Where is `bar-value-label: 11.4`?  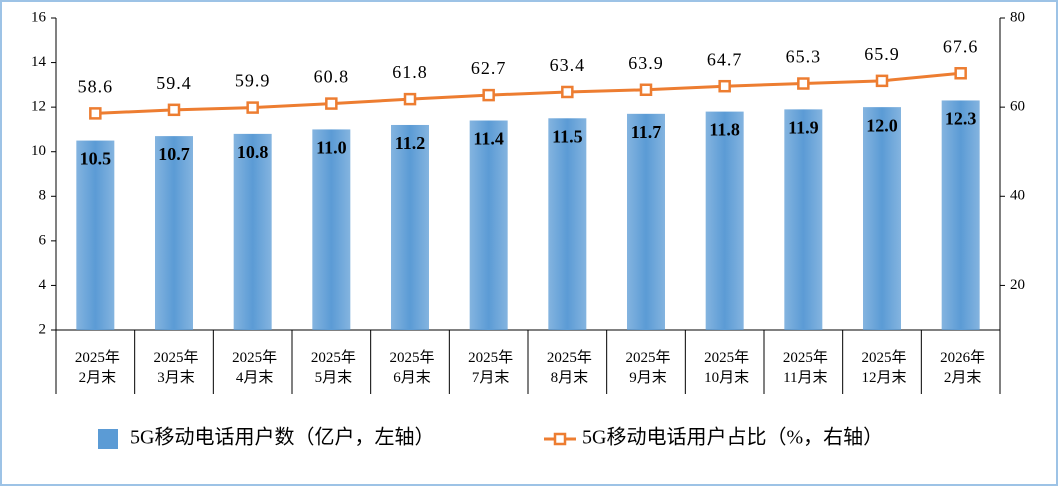
bar-value-label: 11.4 is located at coordinates (488, 139).